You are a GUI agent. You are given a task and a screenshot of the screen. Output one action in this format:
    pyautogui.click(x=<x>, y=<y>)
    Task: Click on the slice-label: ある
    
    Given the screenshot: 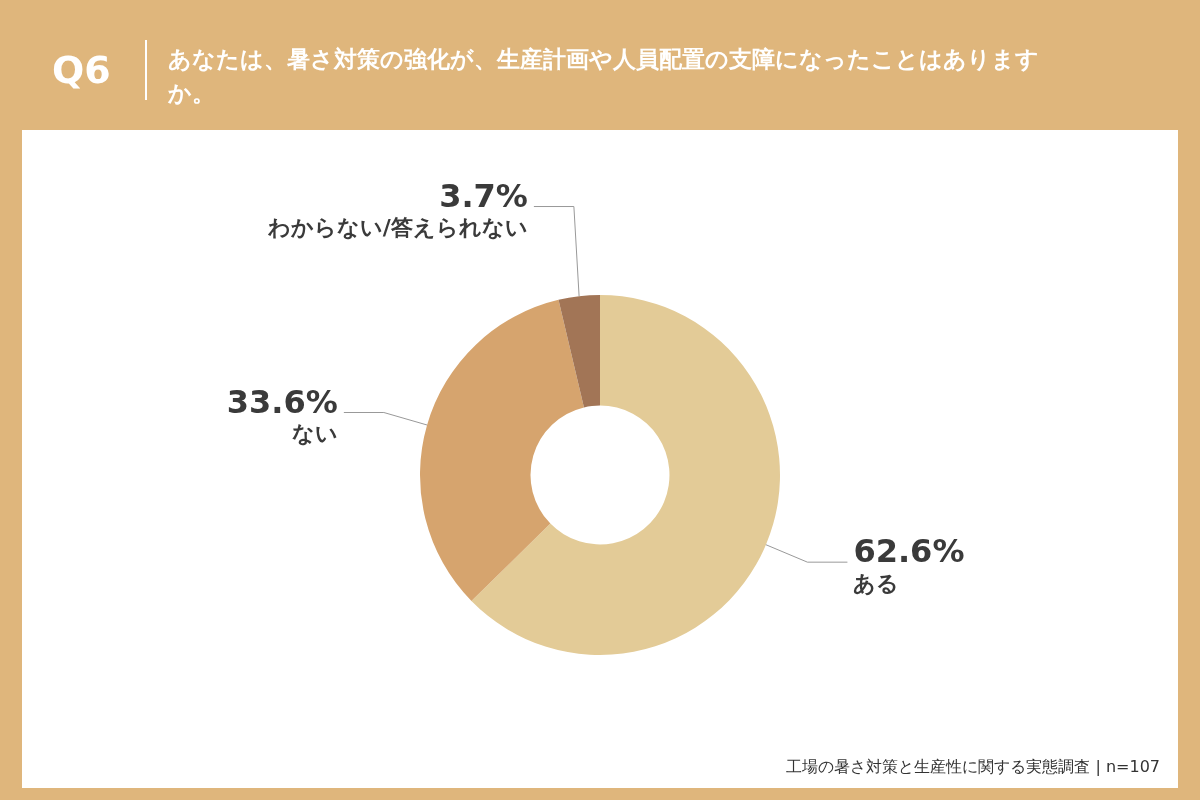 What is the action you would take?
    pyautogui.click(x=876, y=583)
    